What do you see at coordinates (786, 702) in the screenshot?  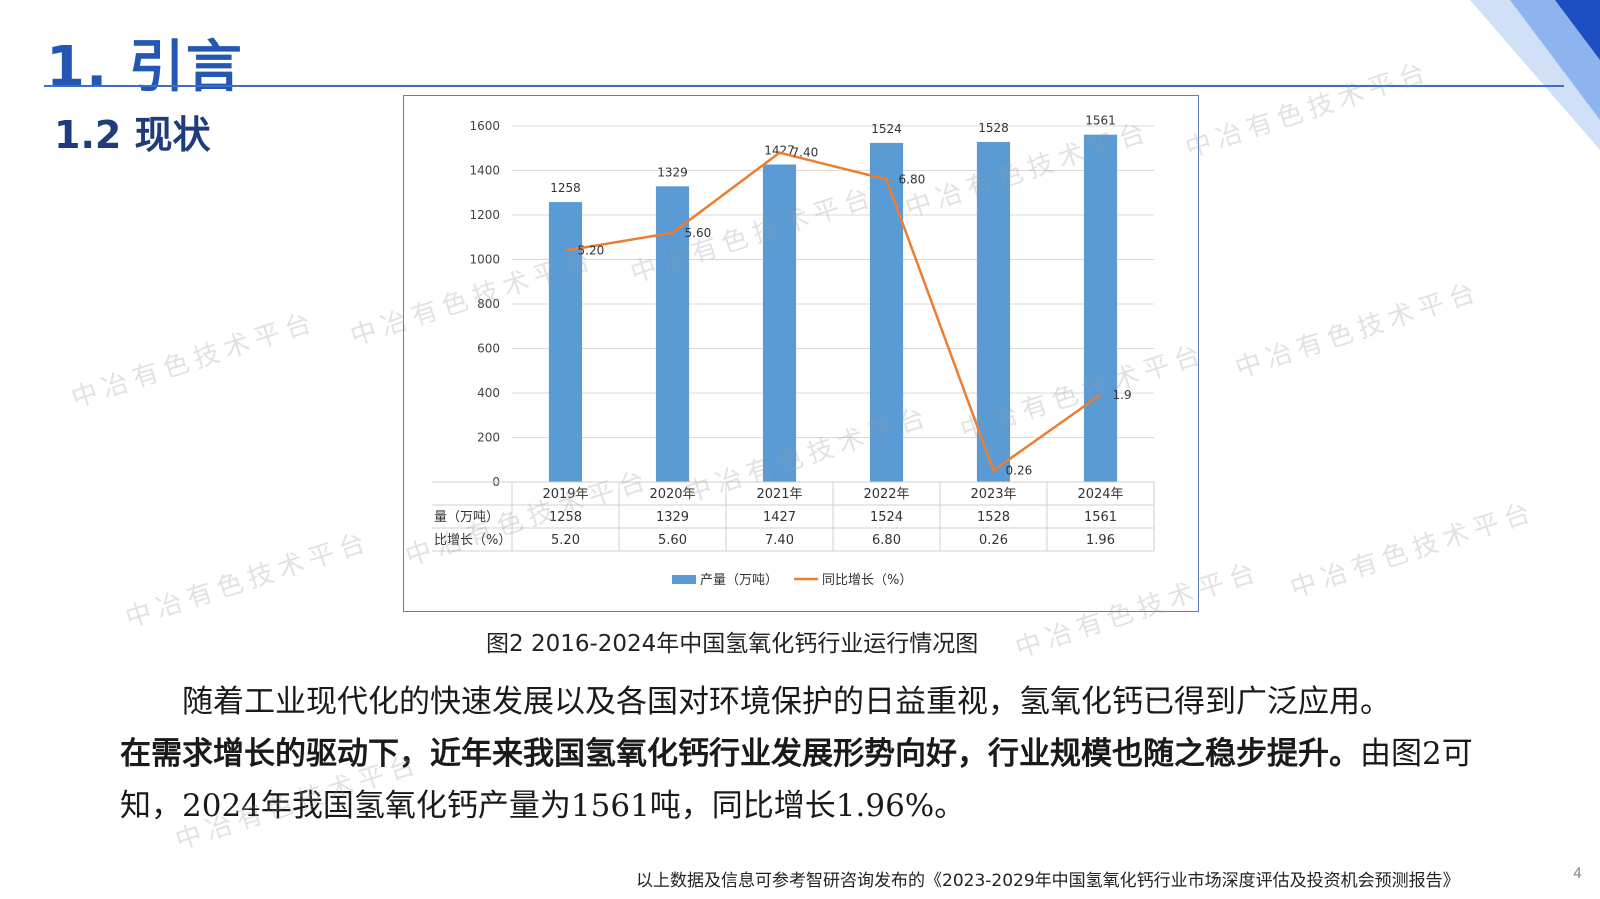 I see `paragraph-sentence-1: 随着工业现代化的快速发展以及各国对环境保护的日益重视，氢氧化钙已得到广泛应用。` at bounding box center [786, 702].